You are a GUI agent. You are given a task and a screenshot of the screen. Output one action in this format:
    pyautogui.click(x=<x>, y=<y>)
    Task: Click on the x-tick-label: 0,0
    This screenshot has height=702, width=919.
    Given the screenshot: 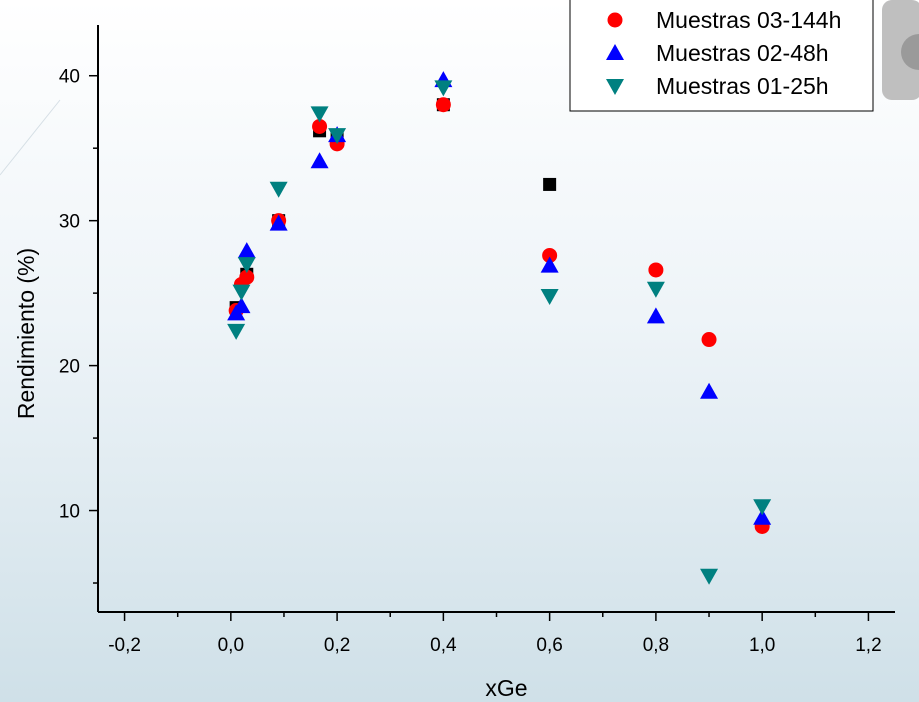 What is the action you would take?
    pyautogui.click(x=231, y=645)
    